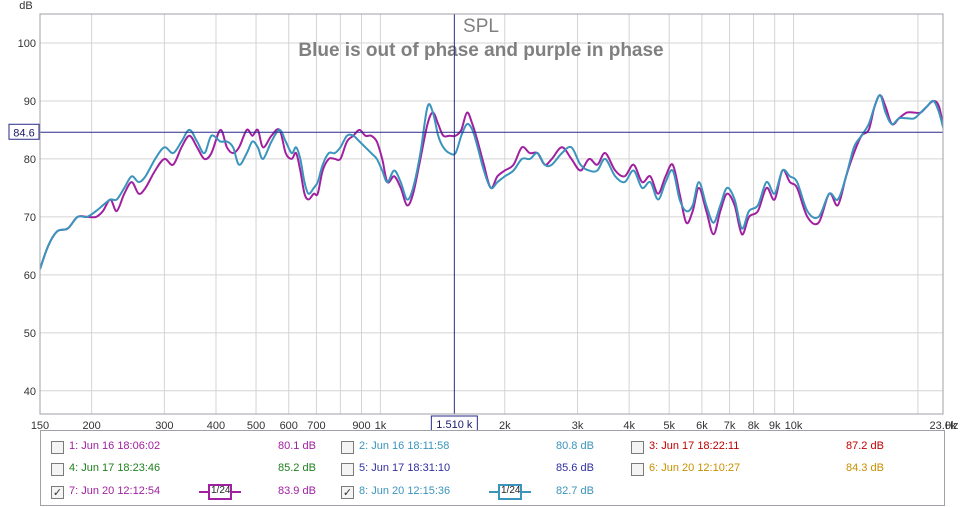  Describe the element at coordinates (865, 468) in the screenshot. I see `legend-item-value: 84.3 dB` at that location.